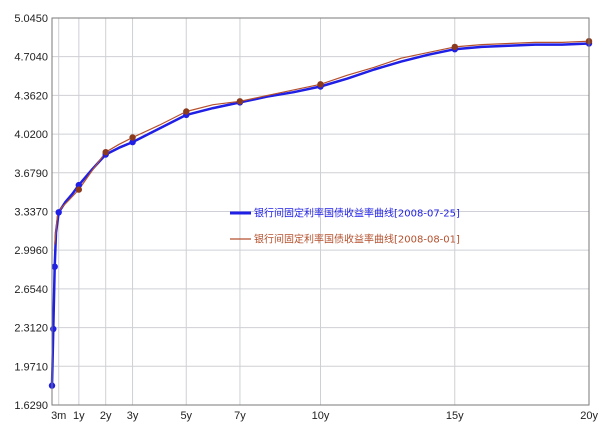  What do you see at coordinates (31, 19) in the screenshot?
I see `y-tick-label: 5.0450` at bounding box center [31, 19].